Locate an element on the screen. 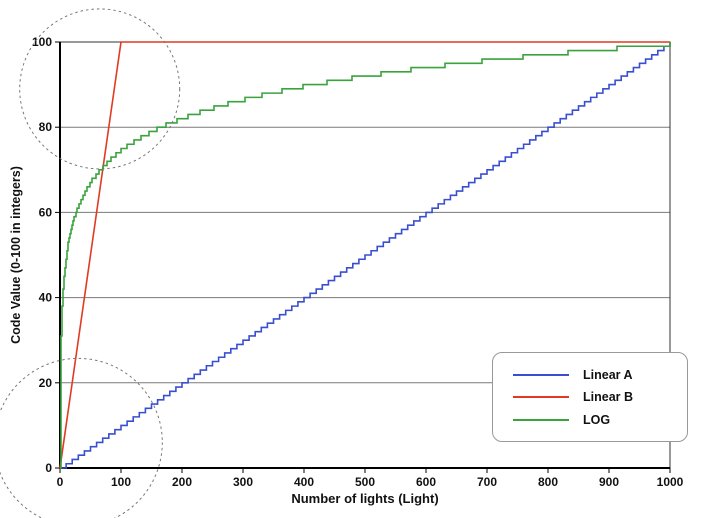 The height and width of the screenshot is (518, 720). legend-line-linear-a is located at coordinates (541, 374).